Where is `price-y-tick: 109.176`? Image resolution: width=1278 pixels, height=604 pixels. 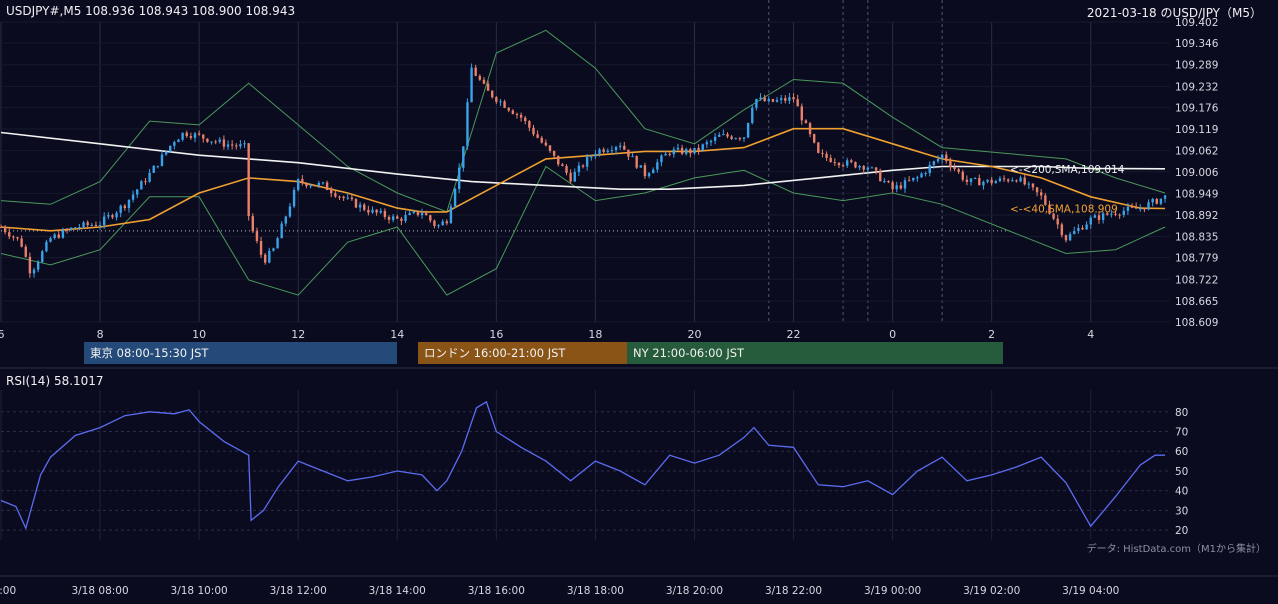 price-y-tick: 109.176 is located at coordinates (1197, 108).